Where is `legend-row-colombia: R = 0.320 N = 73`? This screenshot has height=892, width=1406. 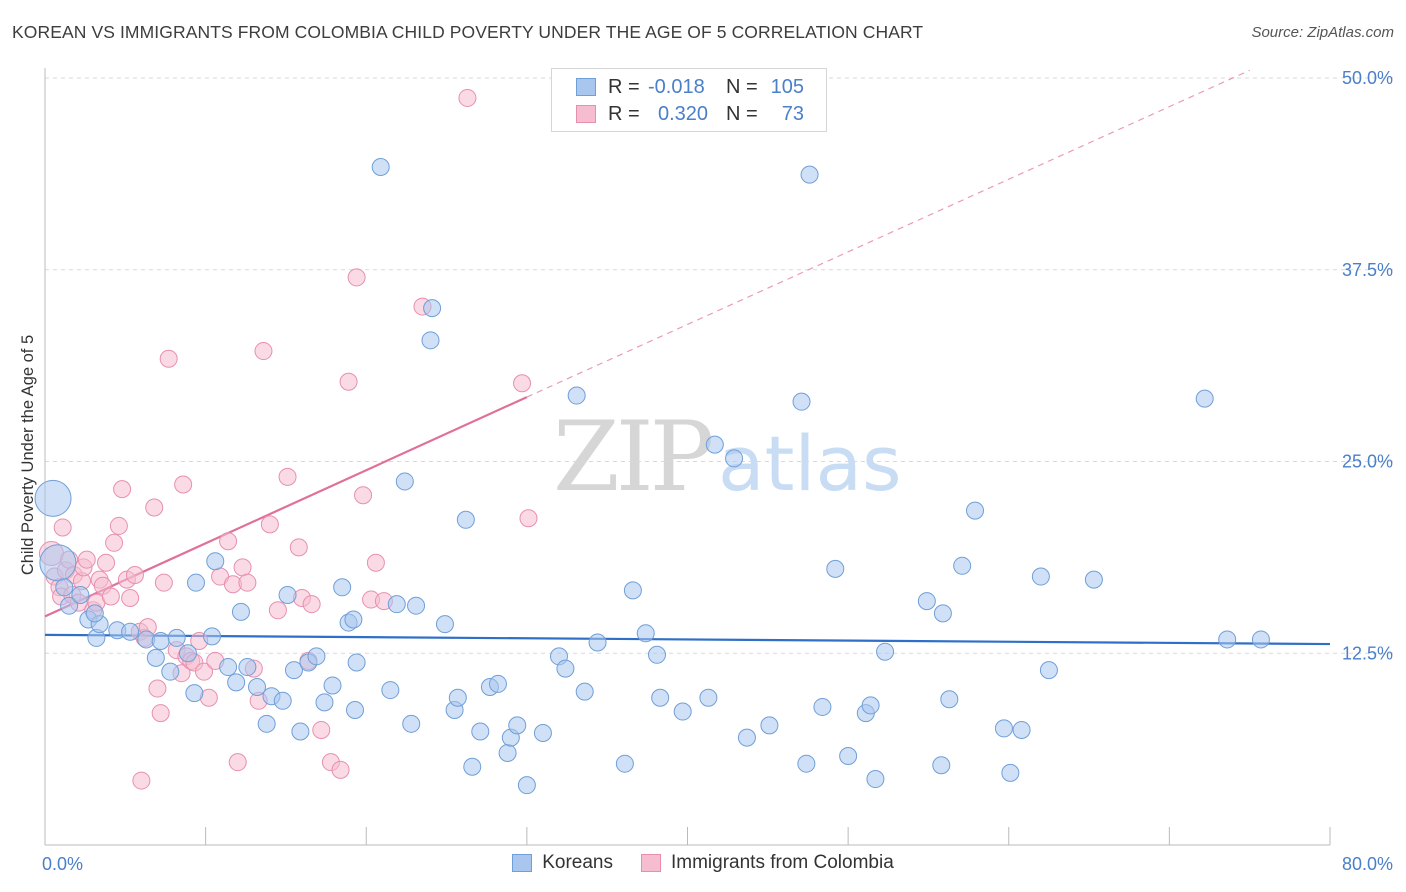
legend-row-colombia: R = 0.320 N = 73 is located at coordinates (690, 114).